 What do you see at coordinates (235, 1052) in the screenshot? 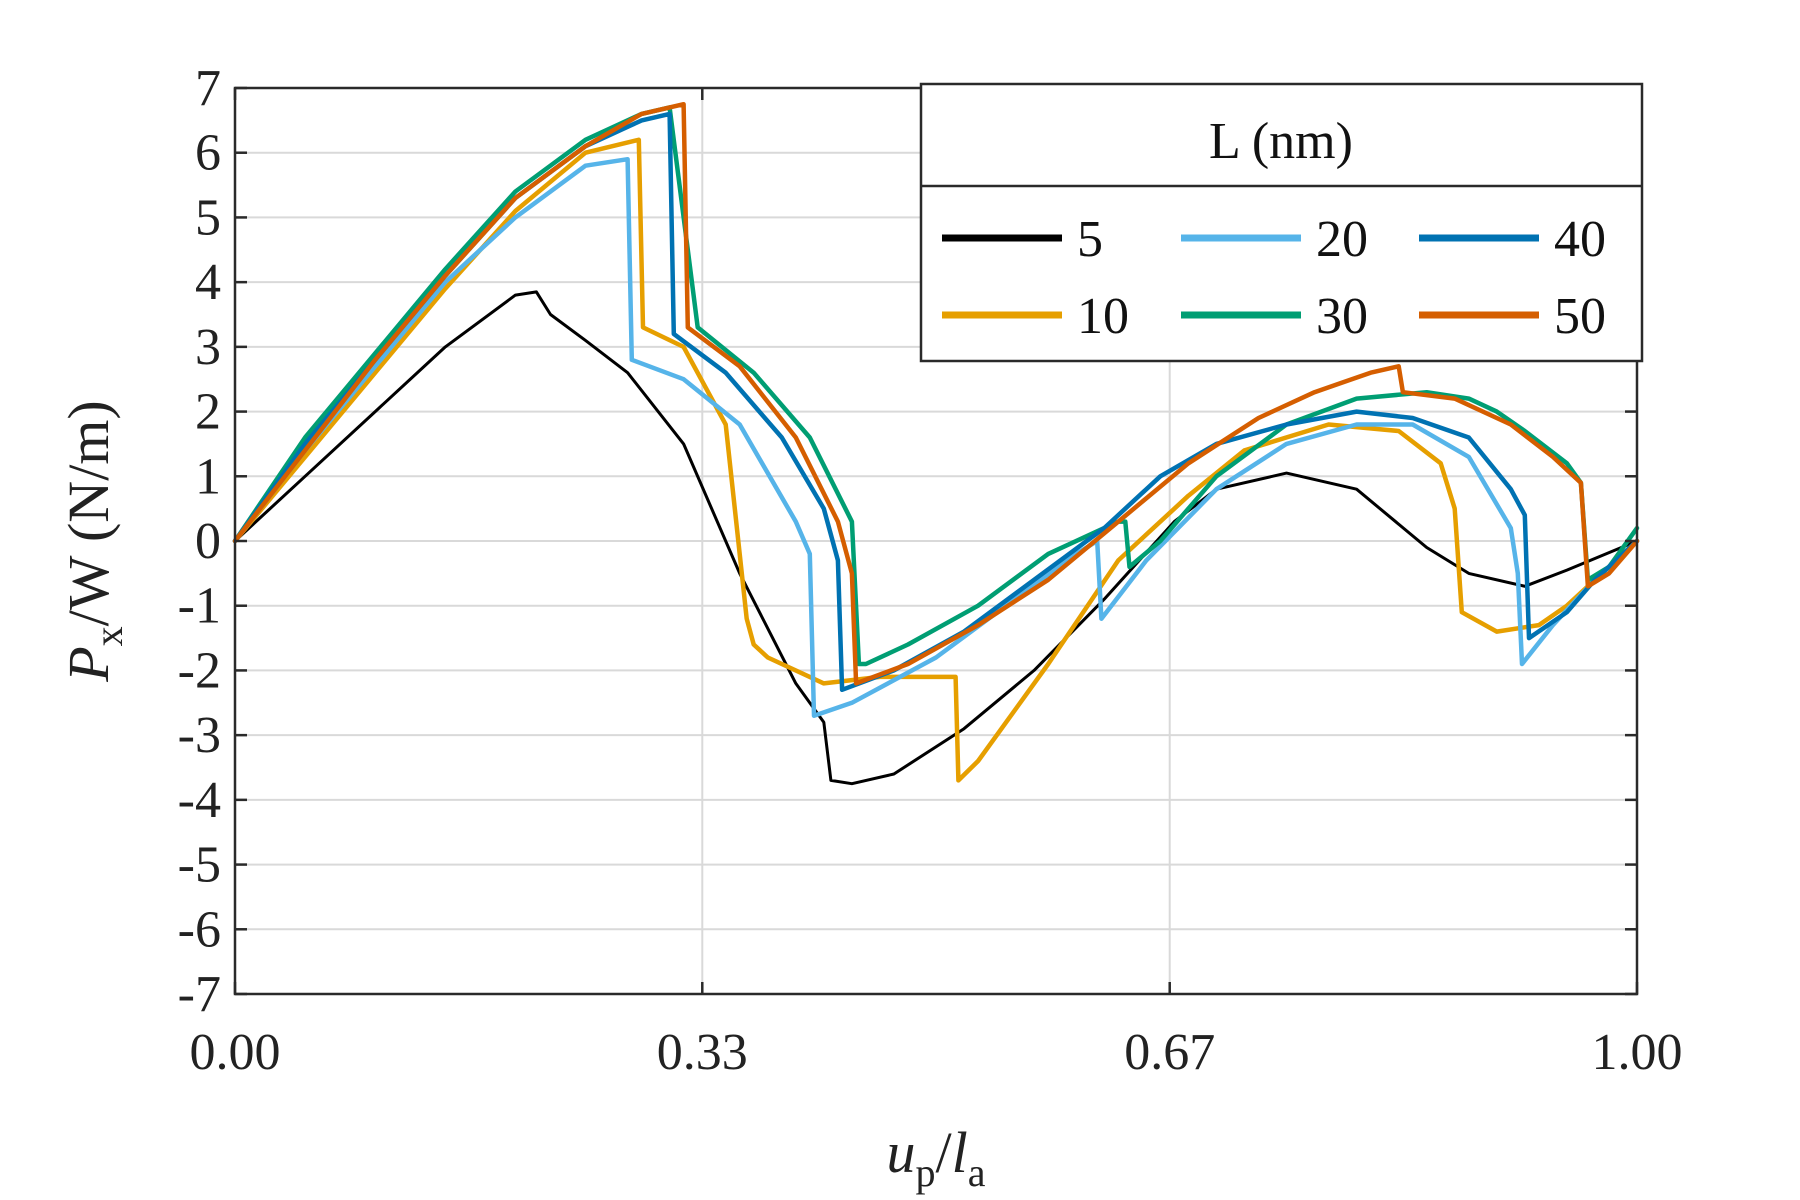
I see `x-tick-label: 0.00` at bounding box center [235, 1052].